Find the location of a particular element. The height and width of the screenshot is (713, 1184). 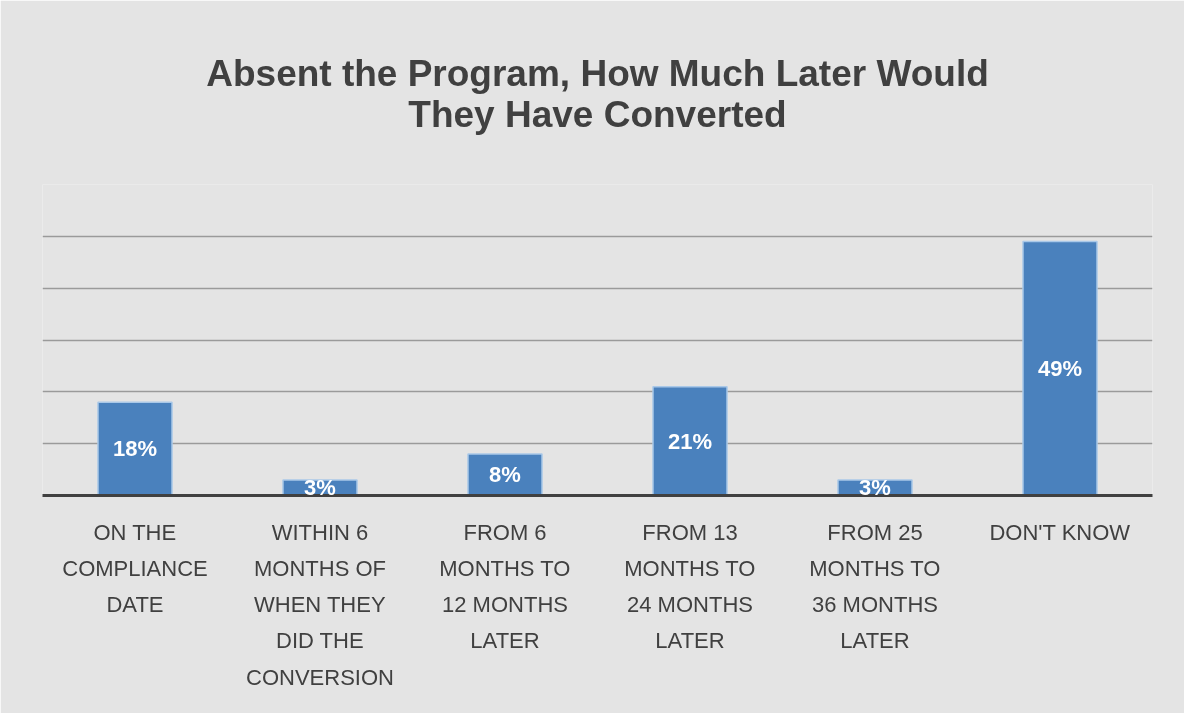

x-tick-label: ON THE COMPLIANCE DATE is located at coordinates (135, 568).